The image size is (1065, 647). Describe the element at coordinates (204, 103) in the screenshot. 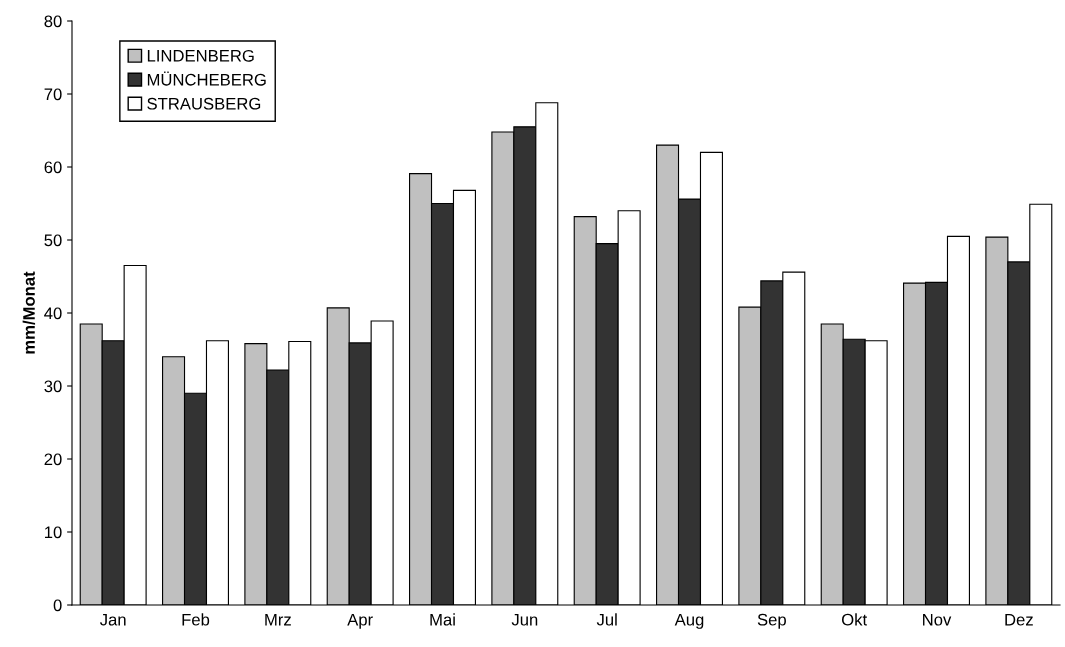

I see `legend-label: STRAUSBERG` at that location.